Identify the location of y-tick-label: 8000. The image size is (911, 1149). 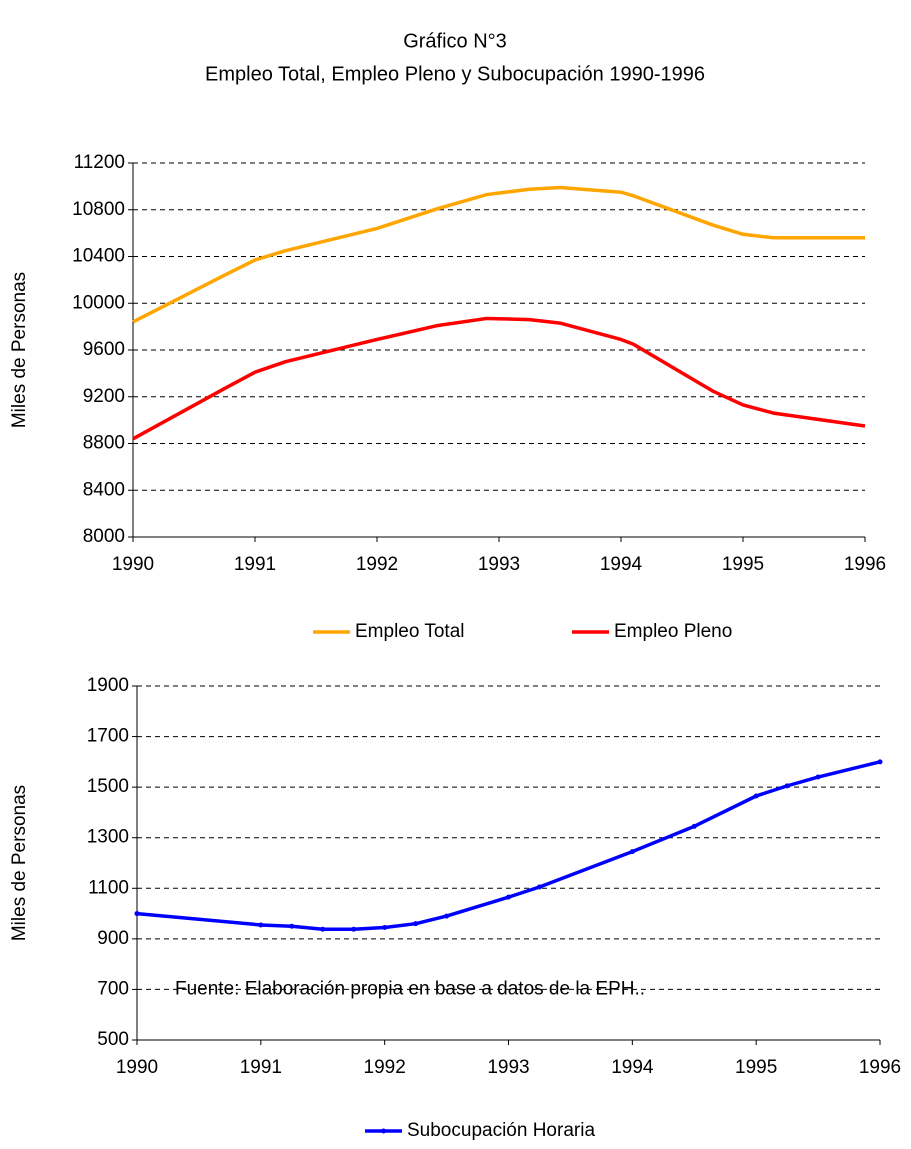
(104, 536).